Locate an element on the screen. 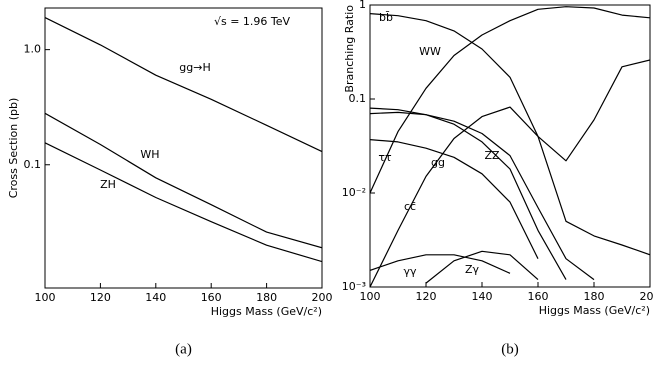 The image size is (654, 370). caption: (a) is located at coordinates (183, 349).